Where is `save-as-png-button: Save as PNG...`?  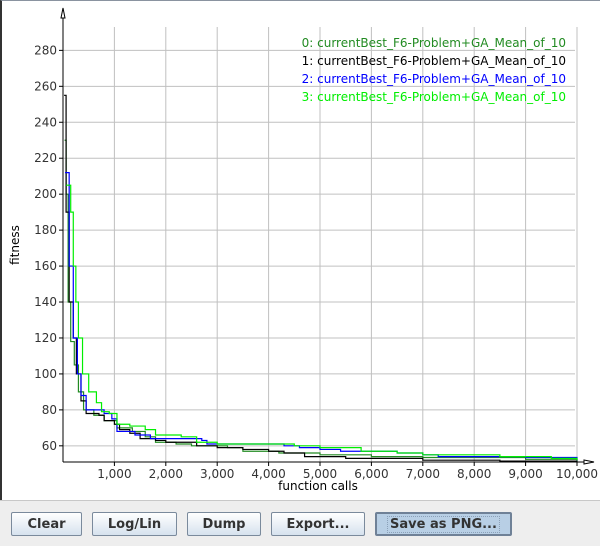 save-as-png-button: Save as PNG... is located at coordinates (443, 524).